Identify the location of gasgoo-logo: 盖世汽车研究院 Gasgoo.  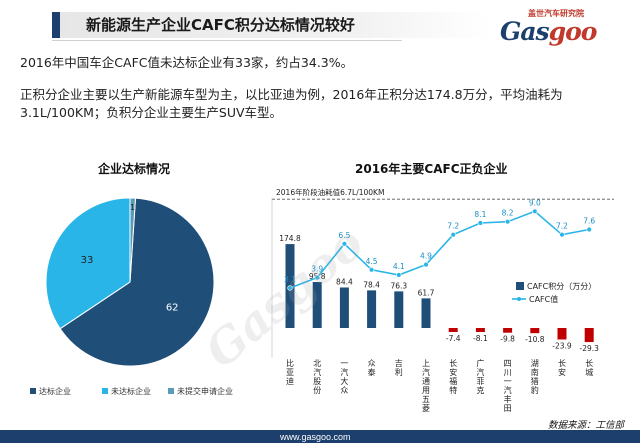
(566, 27).